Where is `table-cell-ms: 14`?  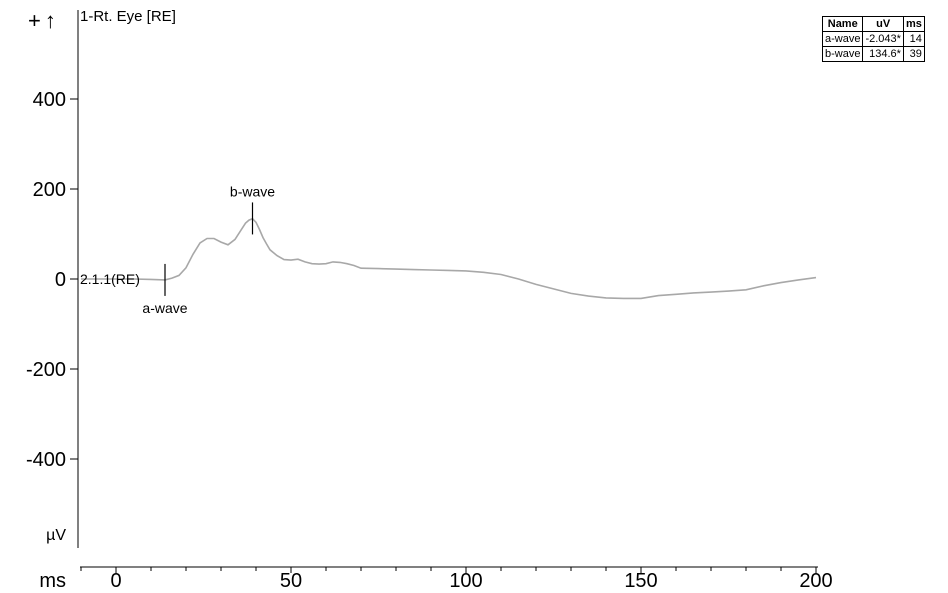 table-cell-ms: 14 is located at coordinates (913, 39).